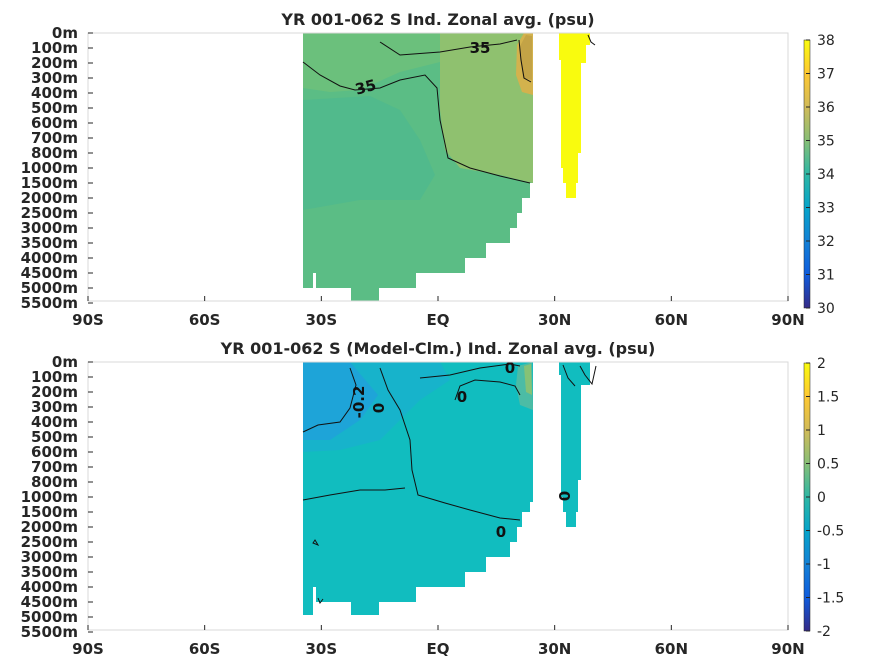  What do you see at coordinates (528, 379) in the screenshot?
I see `difference-red-sea-strong` at bounding box center [528, 379].